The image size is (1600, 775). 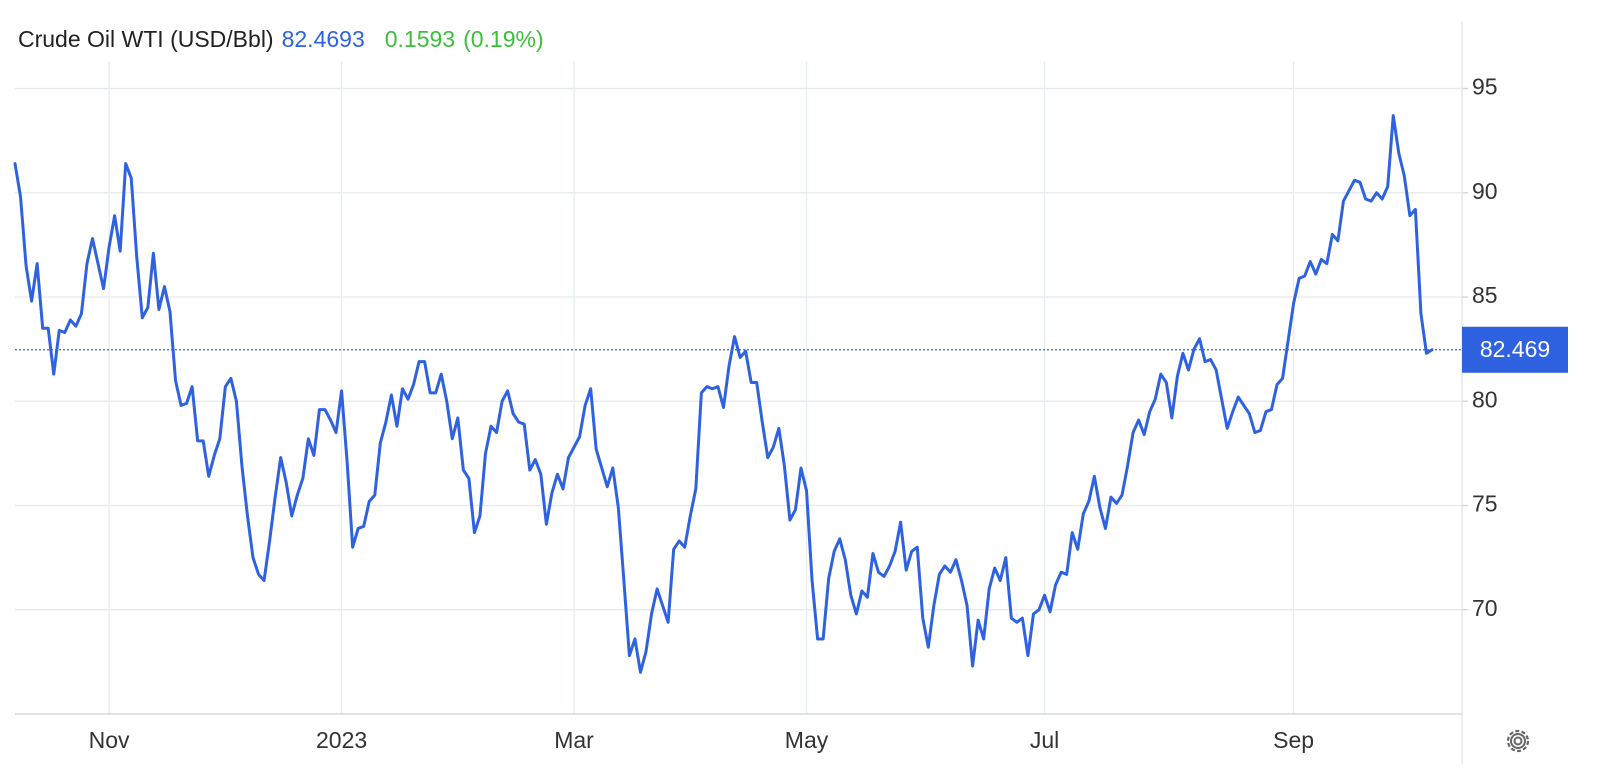 What do you see at coordinates (109, 740) in the screenshot?
I see `x-tick-label: Nov` at bounding box center [109, 740].